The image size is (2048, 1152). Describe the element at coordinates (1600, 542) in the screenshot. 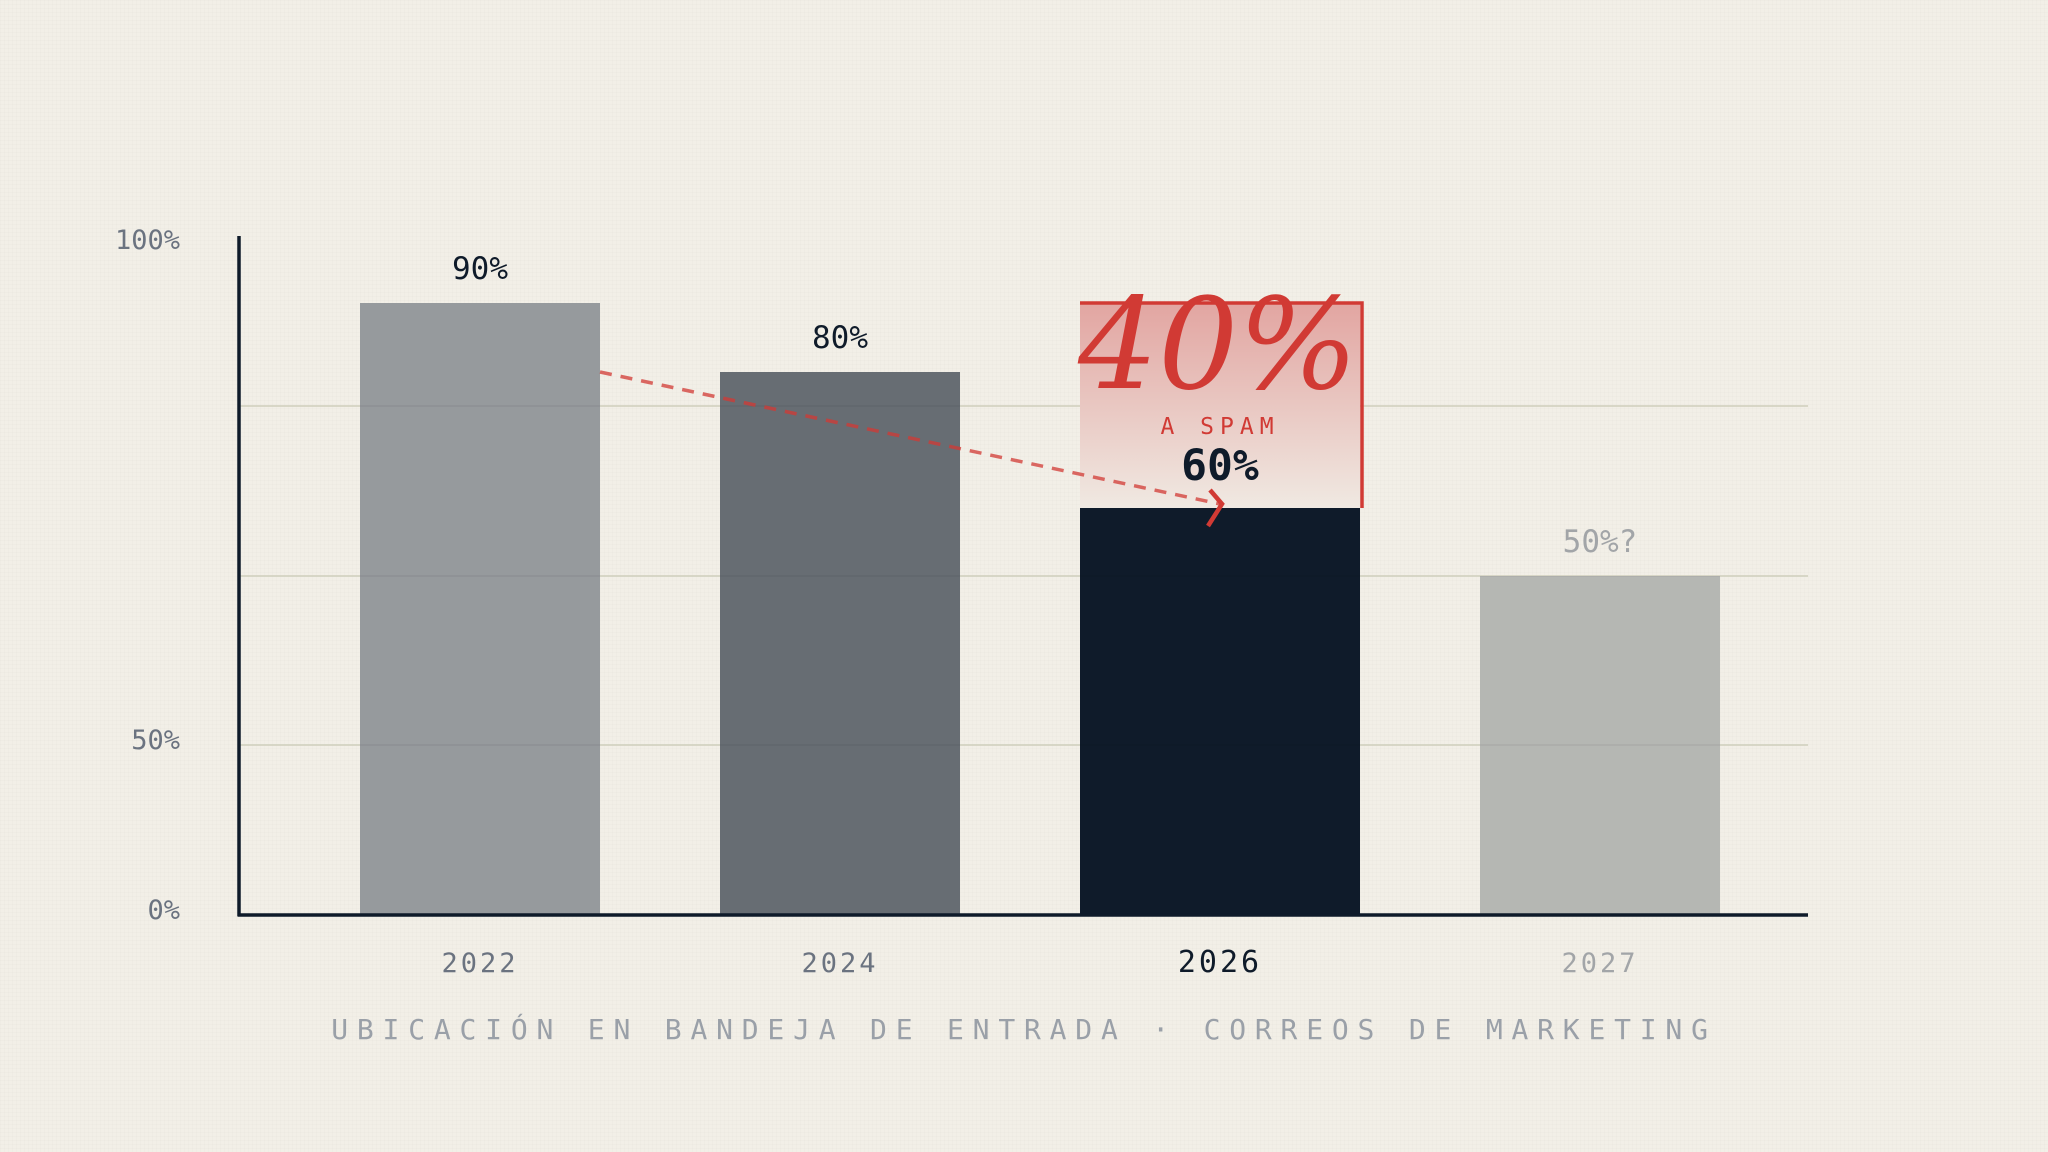

I see `value-label-2027: 50%?` at that location.